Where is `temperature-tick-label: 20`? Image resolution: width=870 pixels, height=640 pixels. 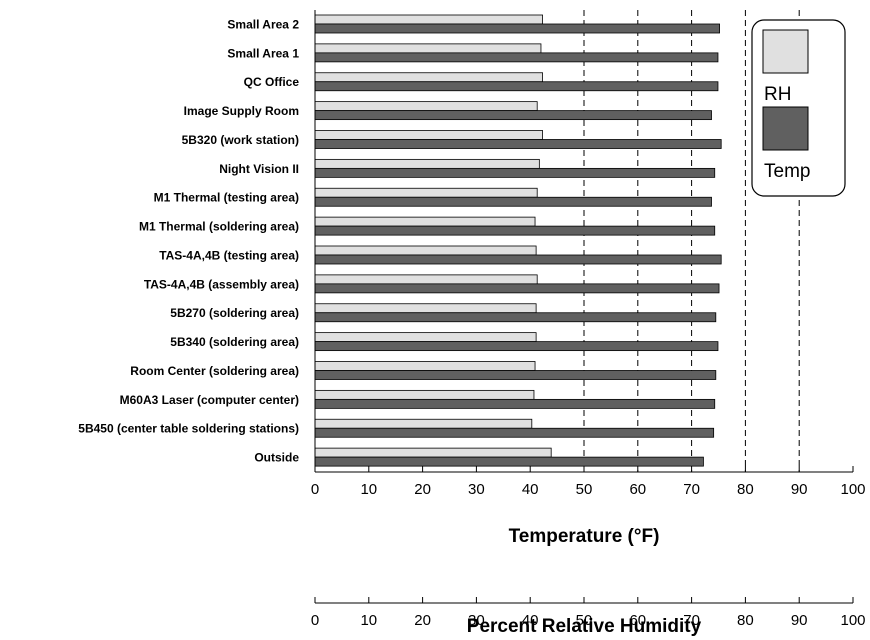
temperature-tick-label: 20 is located at coordinates (422, 489).